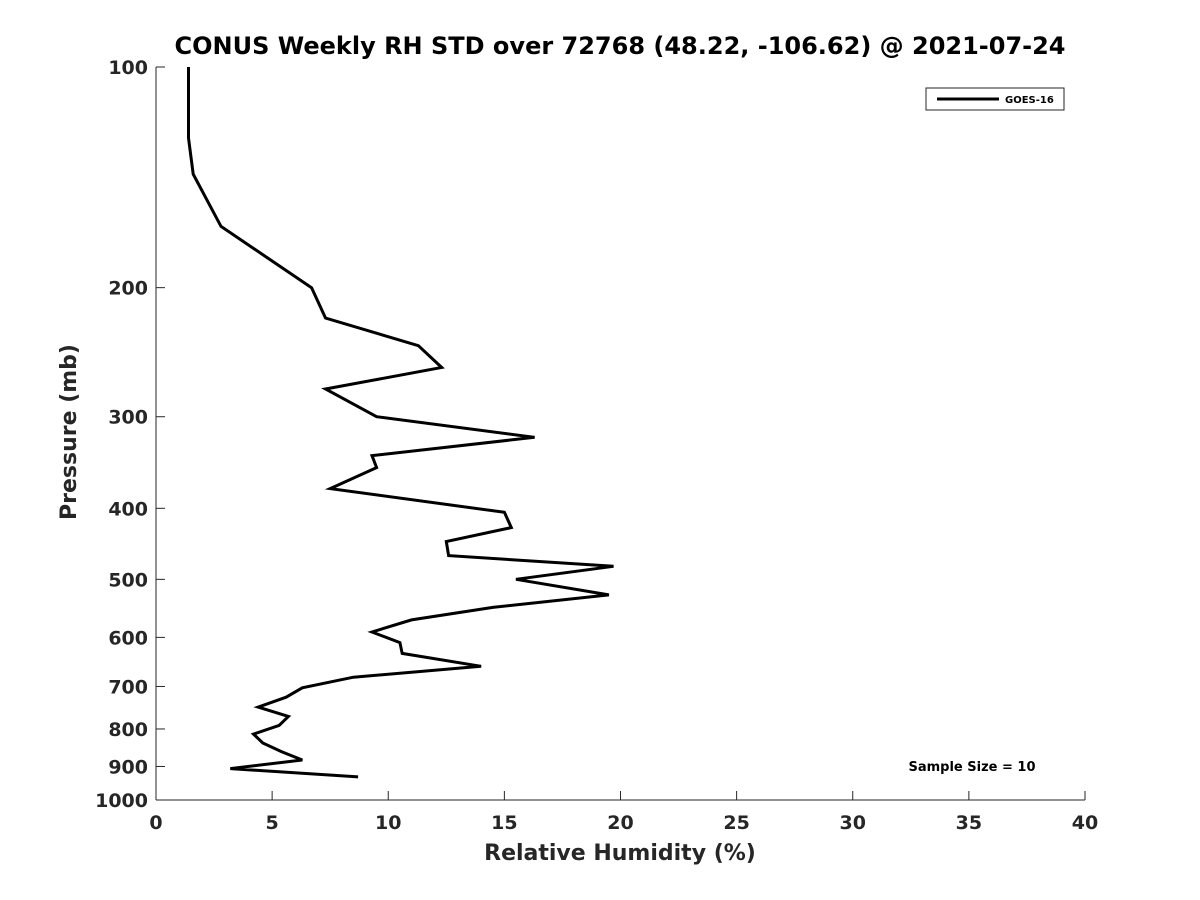 The width and height of the screenshot is (1200, 900). What do you see at coordinates (121, 801) in the screenshot?
I see `y-tick-label: 1000` at bounding box center [121, 801].